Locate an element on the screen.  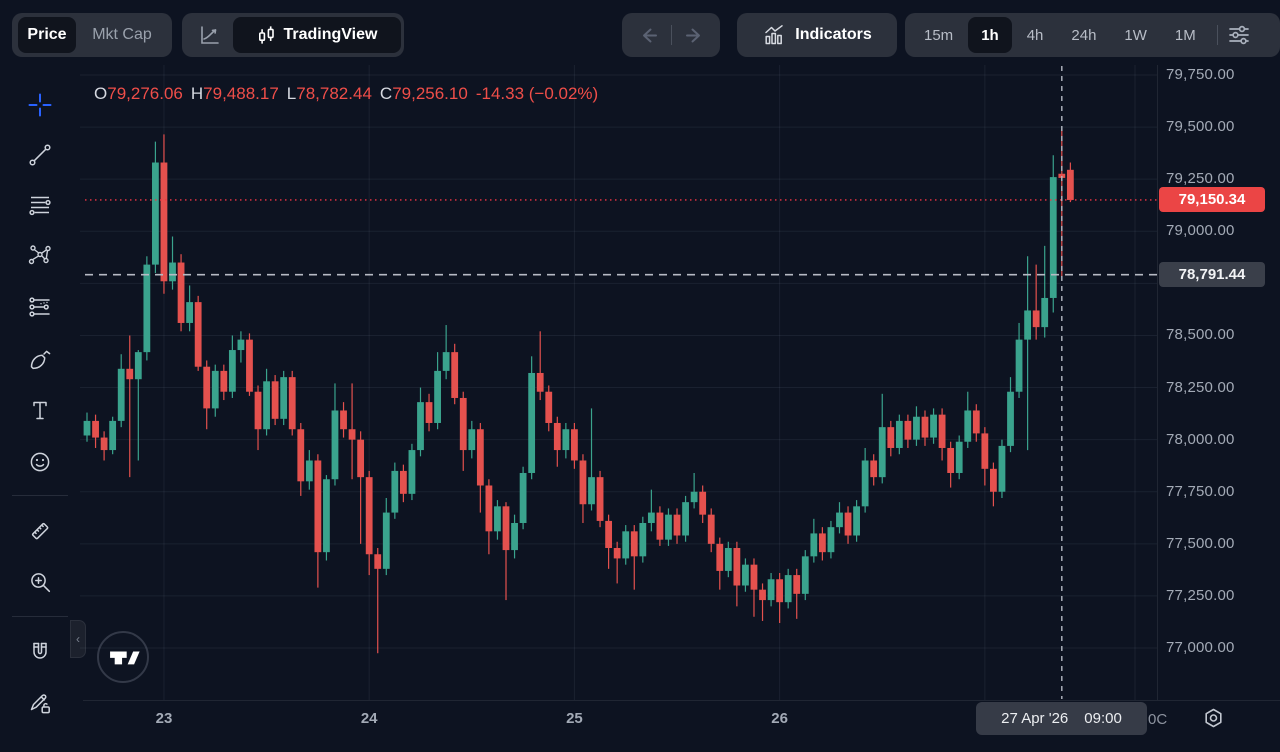
timeframe-divider is located at coordinates (1217, 35).